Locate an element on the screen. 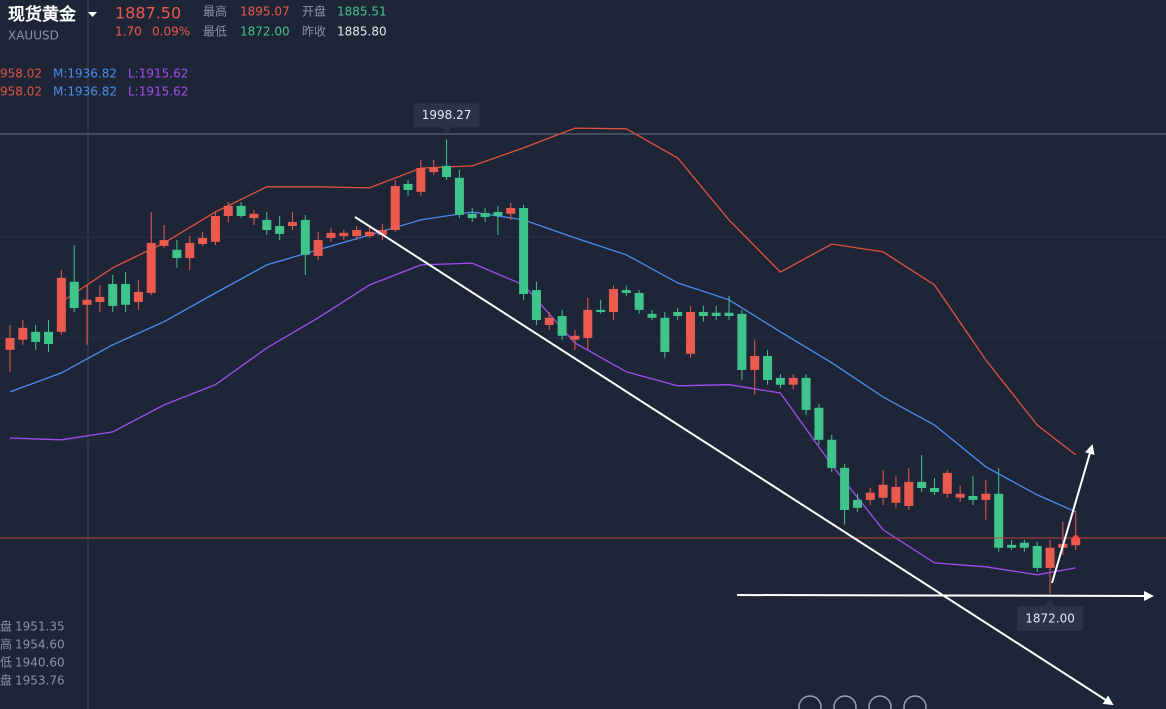 This screenshot has height=709, width=1166. prev-close: 1885.80 is located at coordinates (362, 32).